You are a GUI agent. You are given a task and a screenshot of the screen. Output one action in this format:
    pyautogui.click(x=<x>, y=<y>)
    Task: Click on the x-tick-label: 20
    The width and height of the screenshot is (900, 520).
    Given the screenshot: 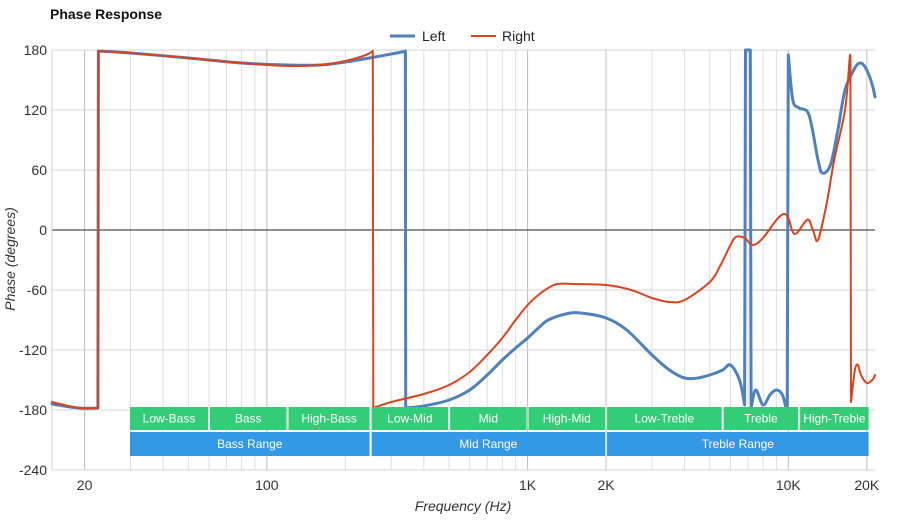 What is the action you would take?
    pyautogui.click(x=85, y=485)
    